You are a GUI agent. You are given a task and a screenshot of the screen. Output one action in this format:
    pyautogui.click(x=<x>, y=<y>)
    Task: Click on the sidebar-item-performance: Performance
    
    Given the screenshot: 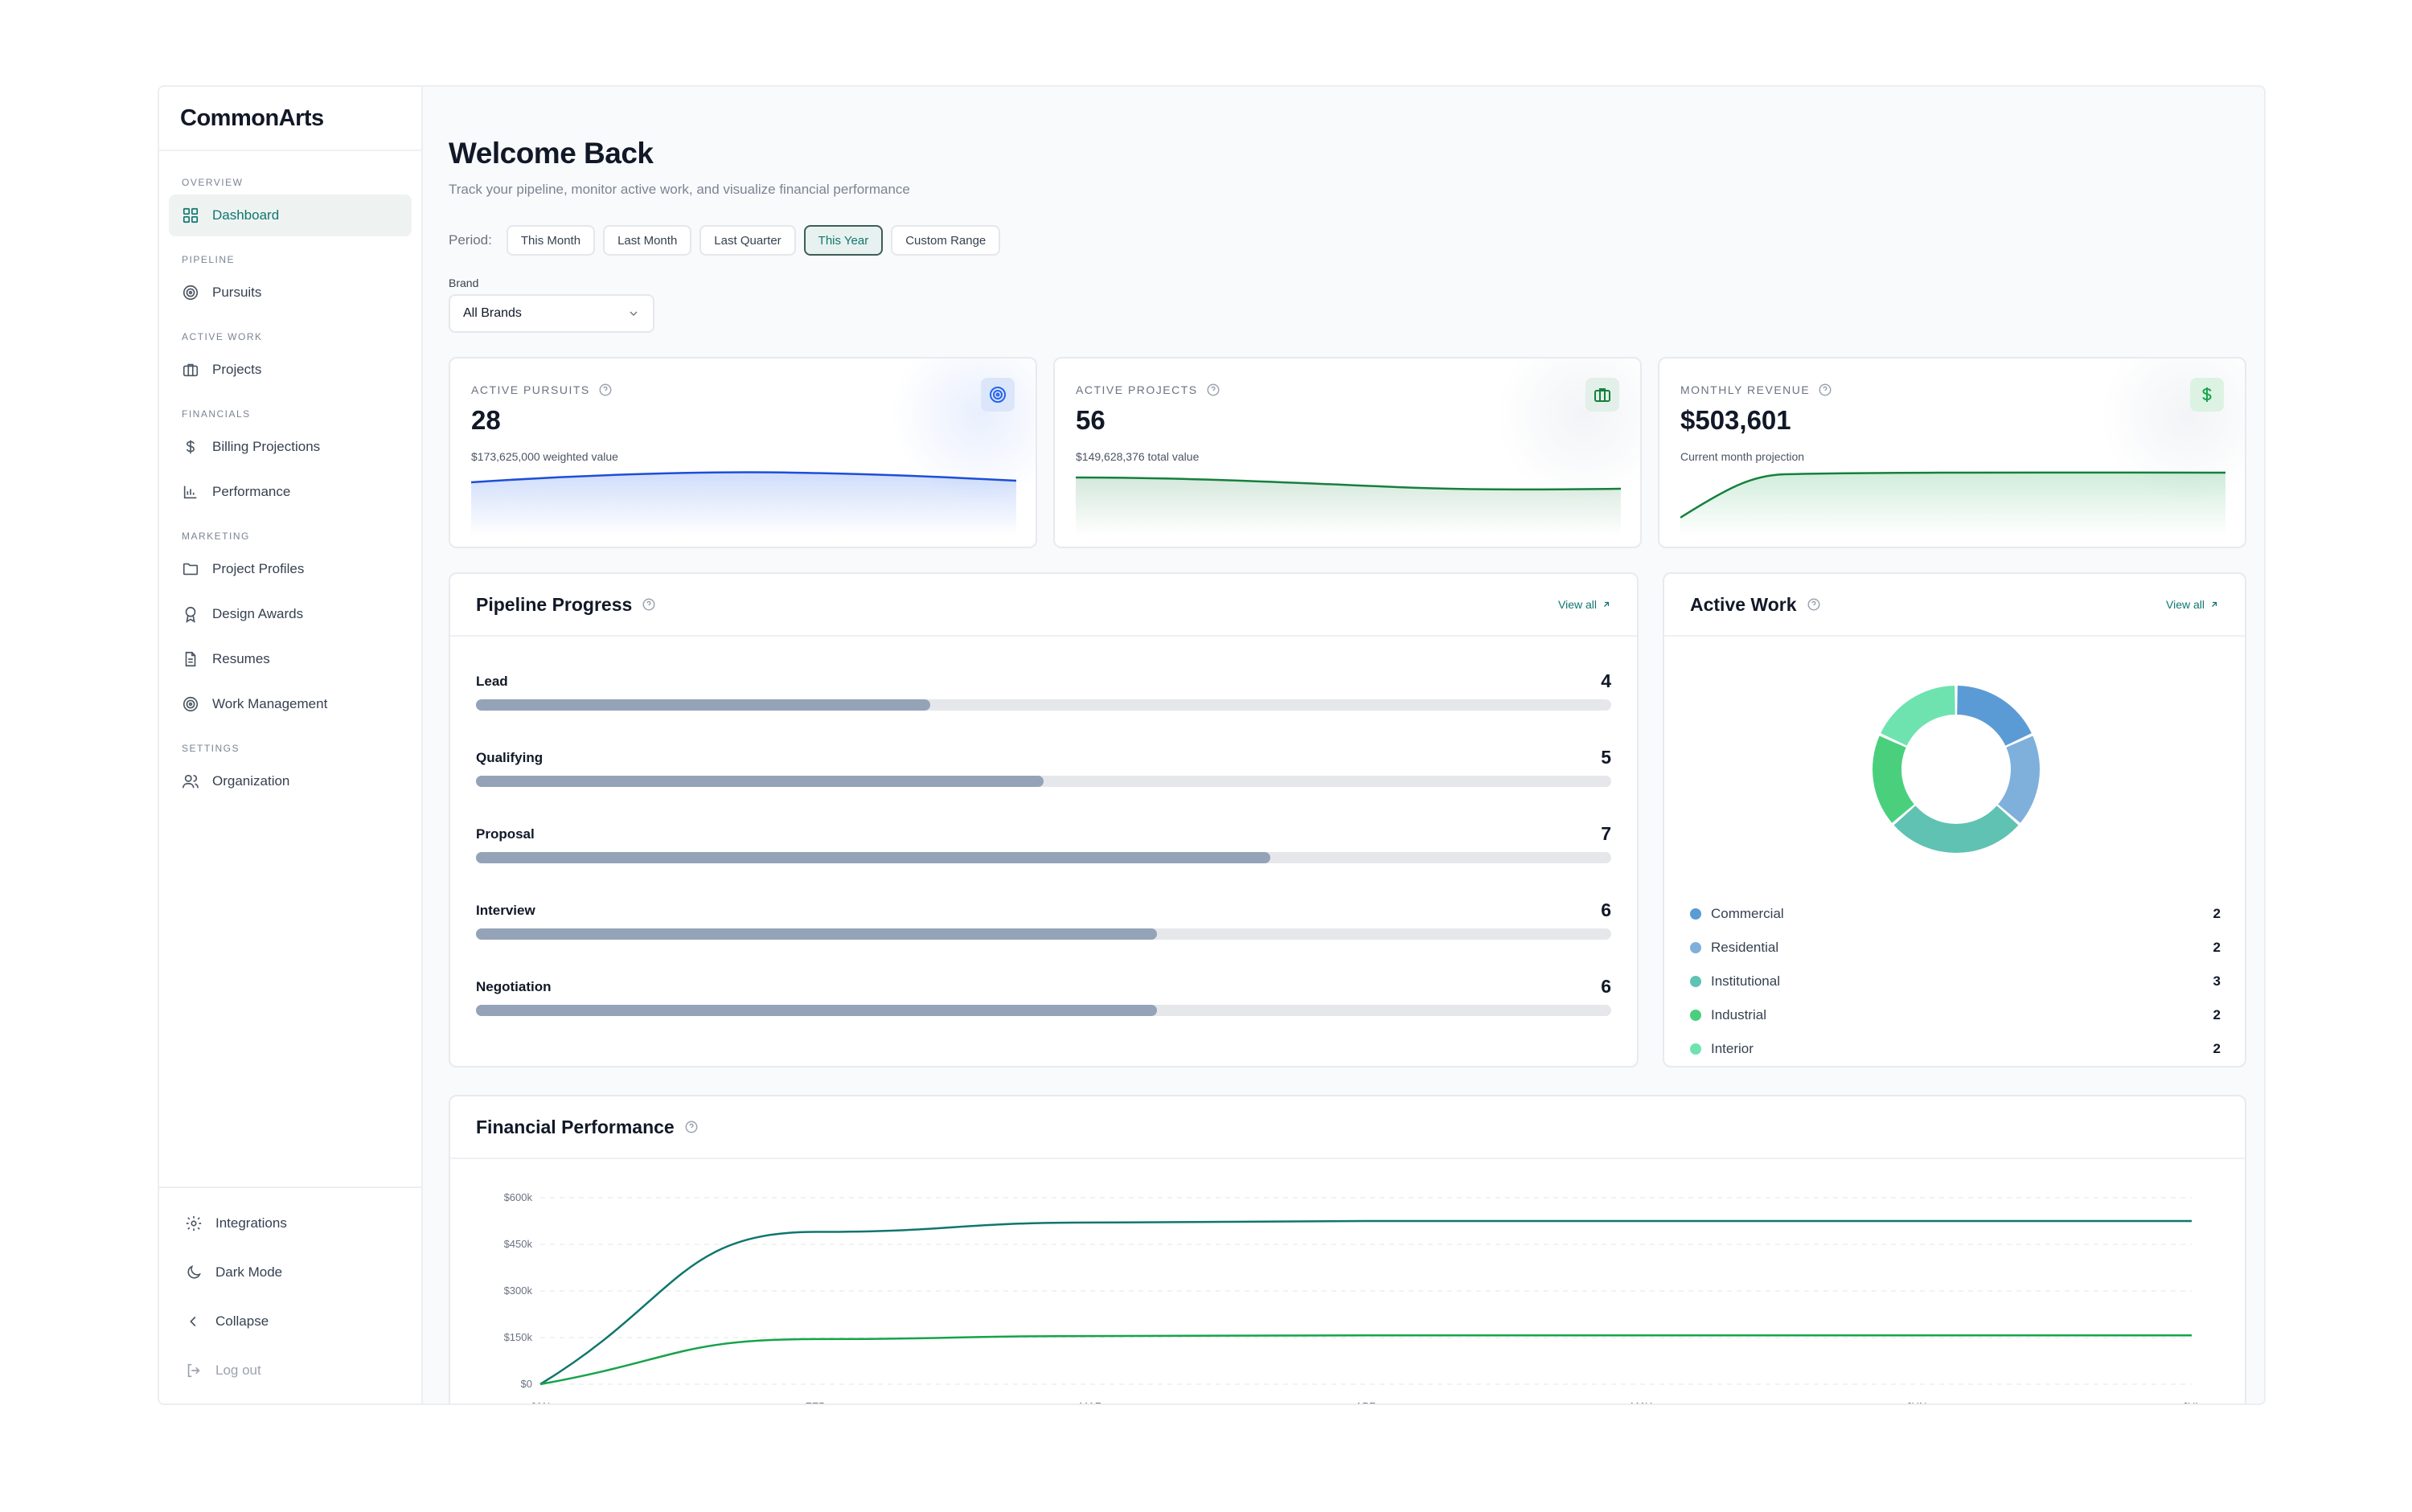 What is the action you would take?
    pyautogui.click(x=290, y=492)
    